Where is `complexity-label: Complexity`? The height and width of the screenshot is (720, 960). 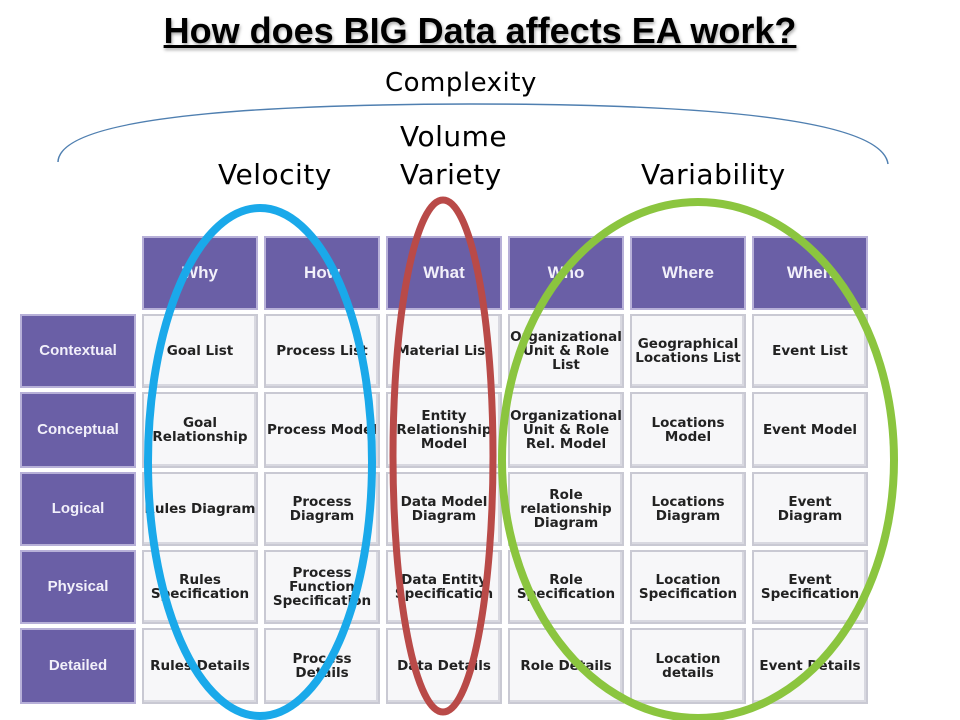 complexity-label: Complexity is located at coordinates (461, 83).